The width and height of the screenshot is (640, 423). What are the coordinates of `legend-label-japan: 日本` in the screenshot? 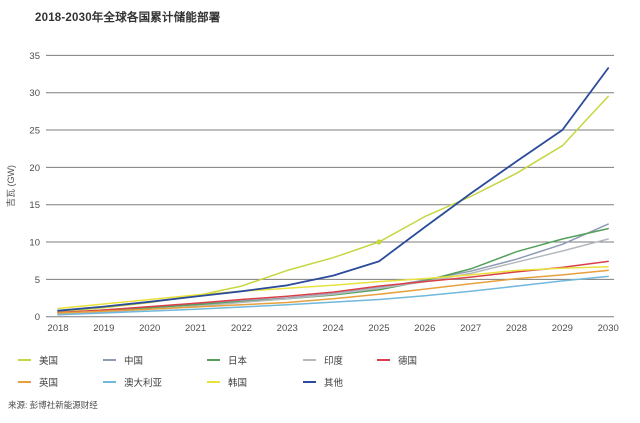 It's located at (238, 361).